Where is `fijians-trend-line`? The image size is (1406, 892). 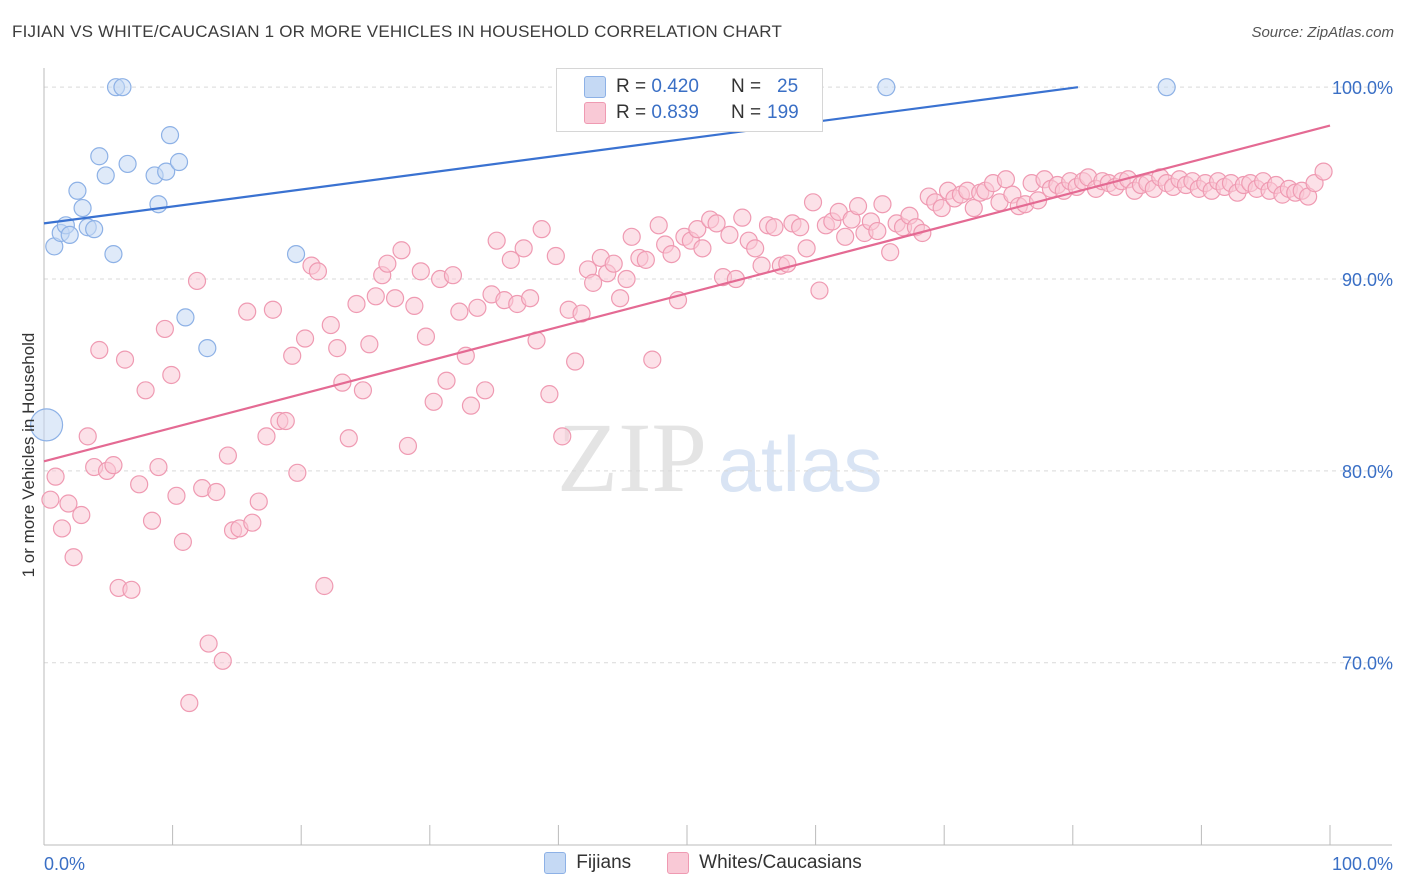 fijians-trend-line is located at coordinates (561, 155).